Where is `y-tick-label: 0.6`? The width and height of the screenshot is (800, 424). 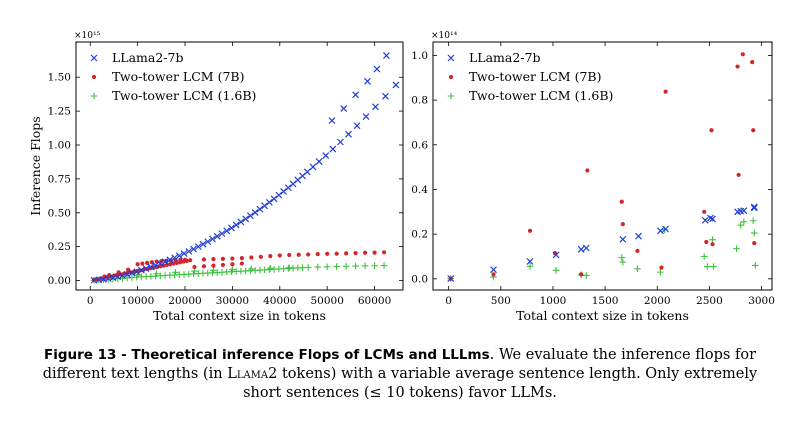 y-tick-label: 0.6 is located at coordinates (419, 145).